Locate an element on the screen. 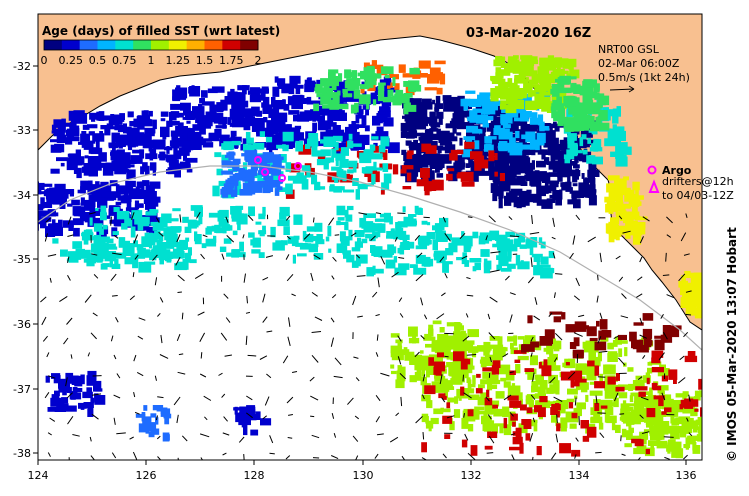 Image resolution: width=749 pixels, height=496 pixels. y-tick-label: -32 is located at coordinates (22, 66).